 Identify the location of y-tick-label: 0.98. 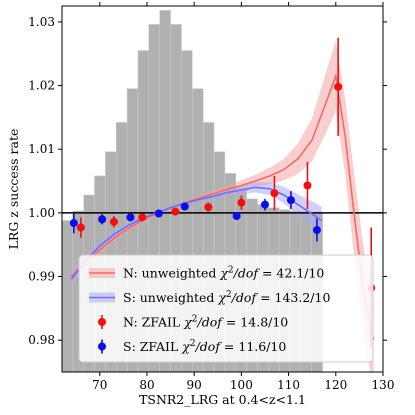
(41, 340).